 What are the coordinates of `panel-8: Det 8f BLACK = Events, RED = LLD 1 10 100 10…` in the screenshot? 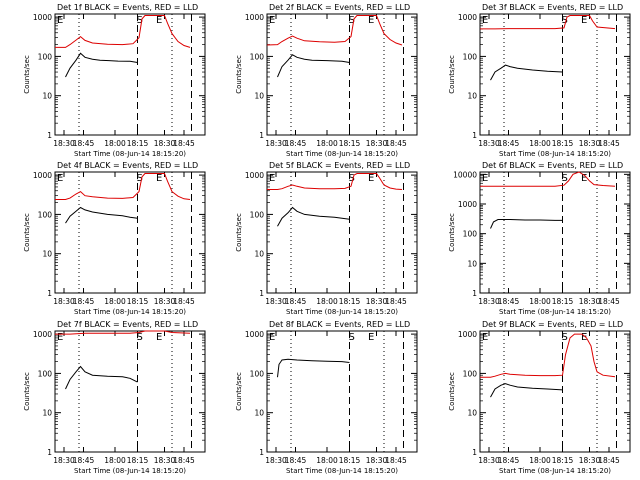 It's located at (326, 397).